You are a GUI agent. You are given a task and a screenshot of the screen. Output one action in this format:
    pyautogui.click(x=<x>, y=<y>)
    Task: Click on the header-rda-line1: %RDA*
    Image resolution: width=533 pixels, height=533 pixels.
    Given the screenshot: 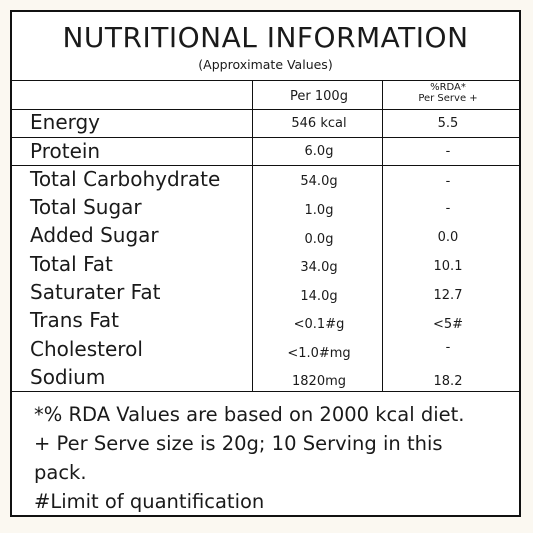 What is the action you would take?
    pyautogui.click(x=448, y=87)
    